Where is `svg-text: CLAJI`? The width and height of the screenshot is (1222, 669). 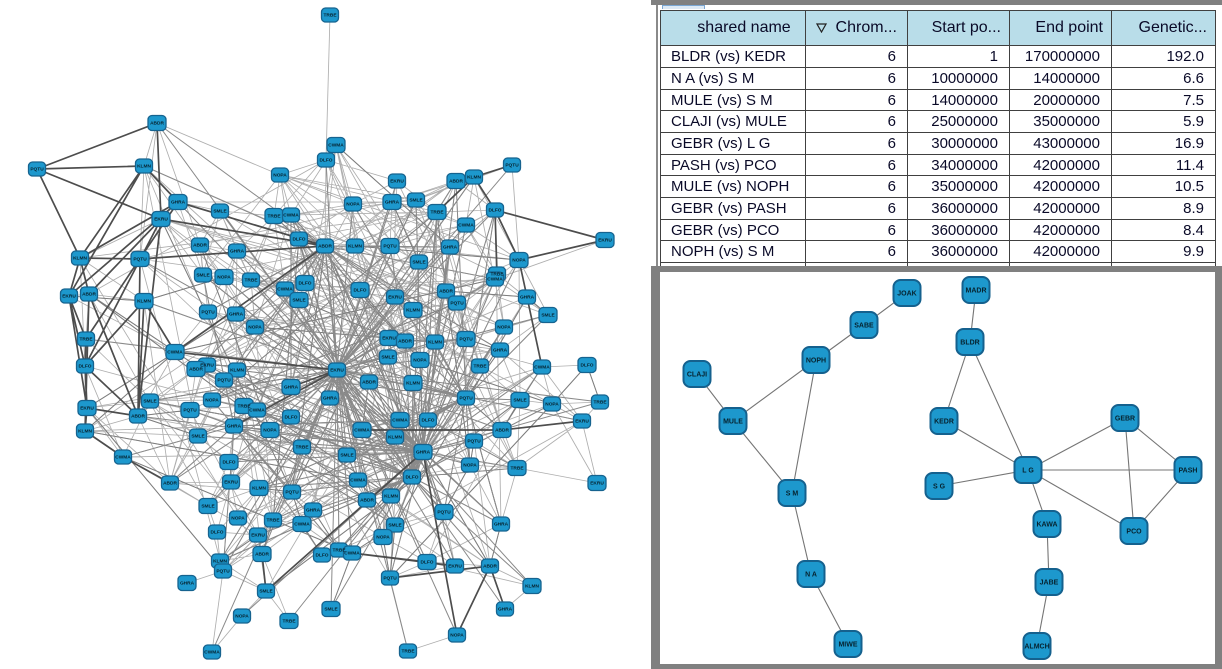 svg-text: CLAJI is located at coordinates (697, 375).